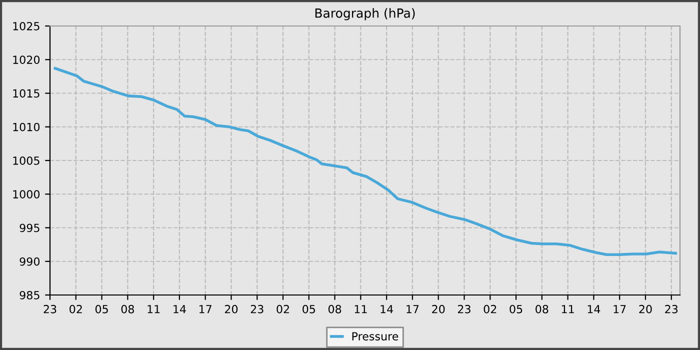 This screenshot has height=350, width=700. Describe the element at coordinates (30, 228) in the screenshot. I see `y-tick-label: 995` at that location.